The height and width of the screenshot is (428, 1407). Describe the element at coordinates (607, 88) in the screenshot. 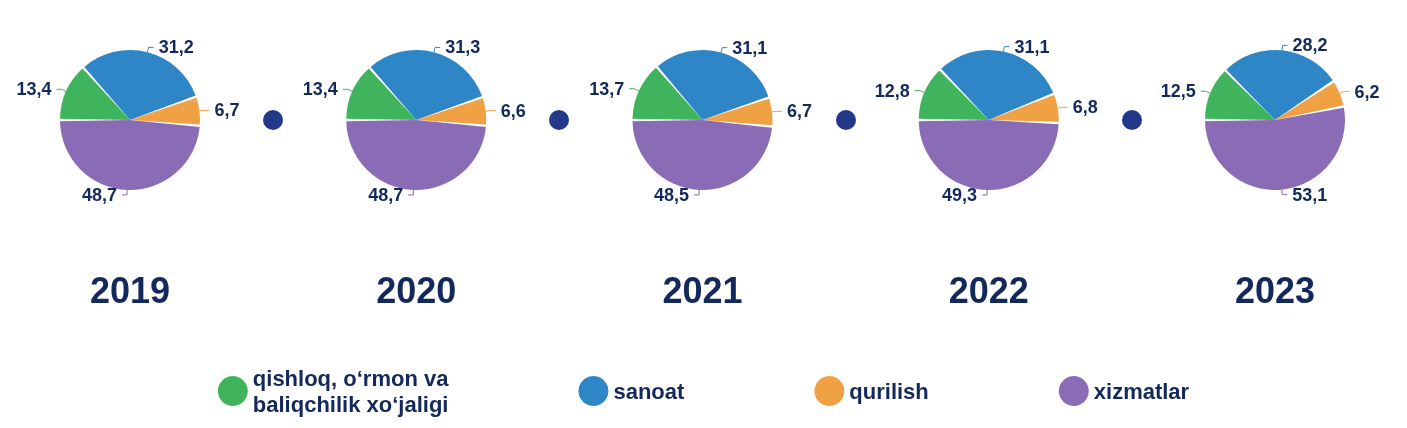

I see `data-label: 13,7` at that location.